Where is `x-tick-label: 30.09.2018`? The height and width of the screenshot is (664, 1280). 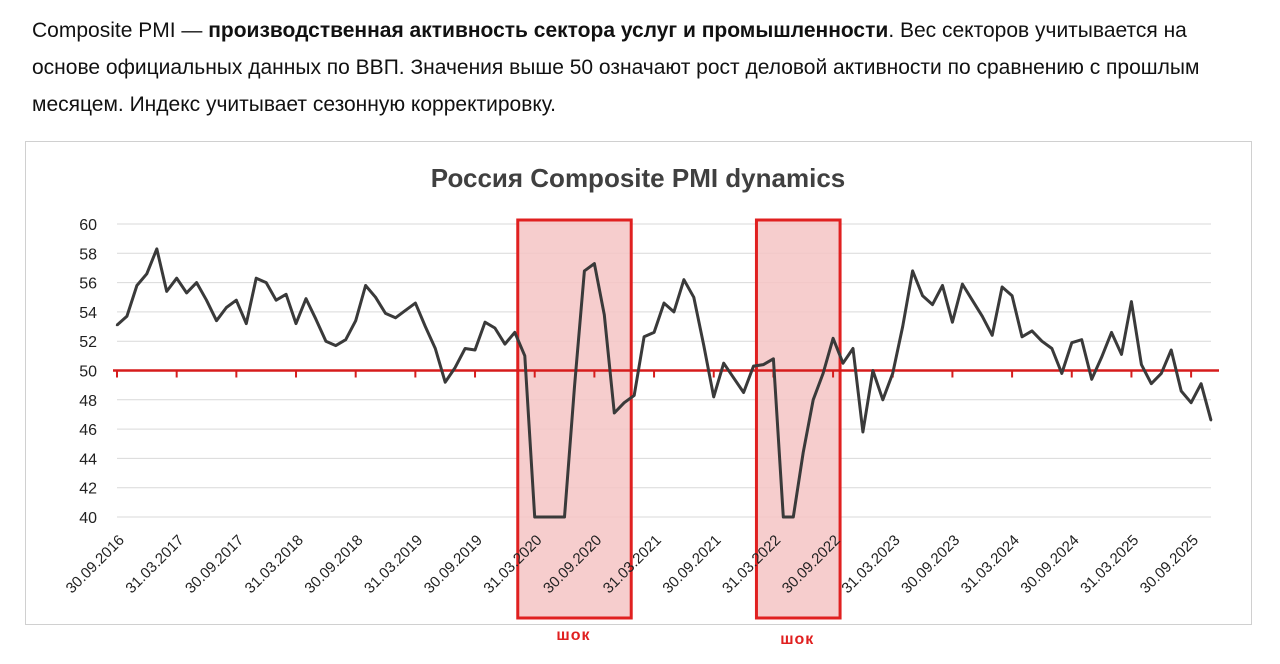
x-tick-label: 30.09.2018 is located at coordinates (333, 564).